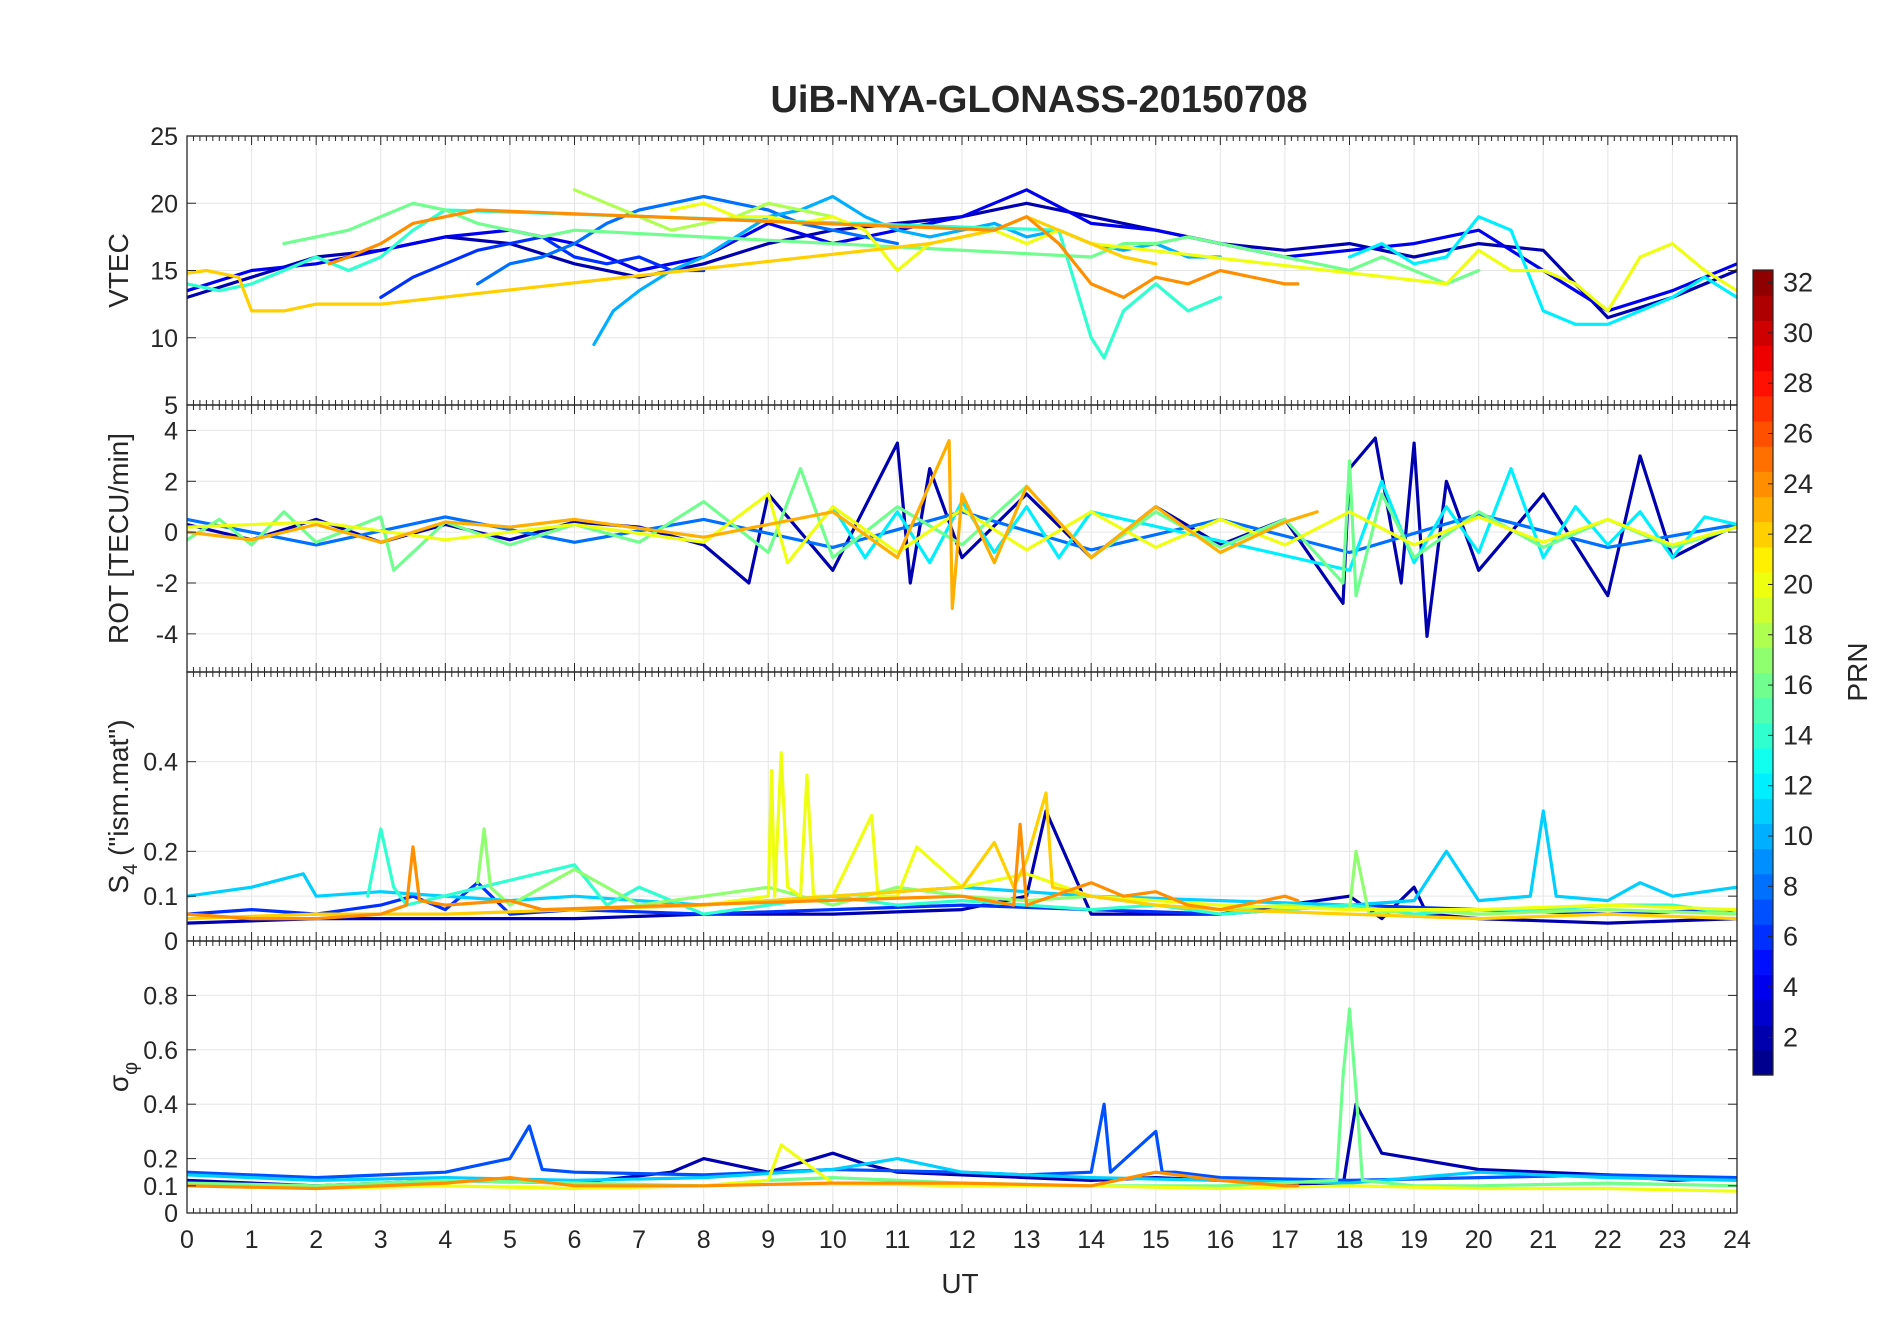  What do you see at coordinates (1220, 1240) in the screenshot?
I see `x-tick-label: 16` at bounding box center [1220, 1240].